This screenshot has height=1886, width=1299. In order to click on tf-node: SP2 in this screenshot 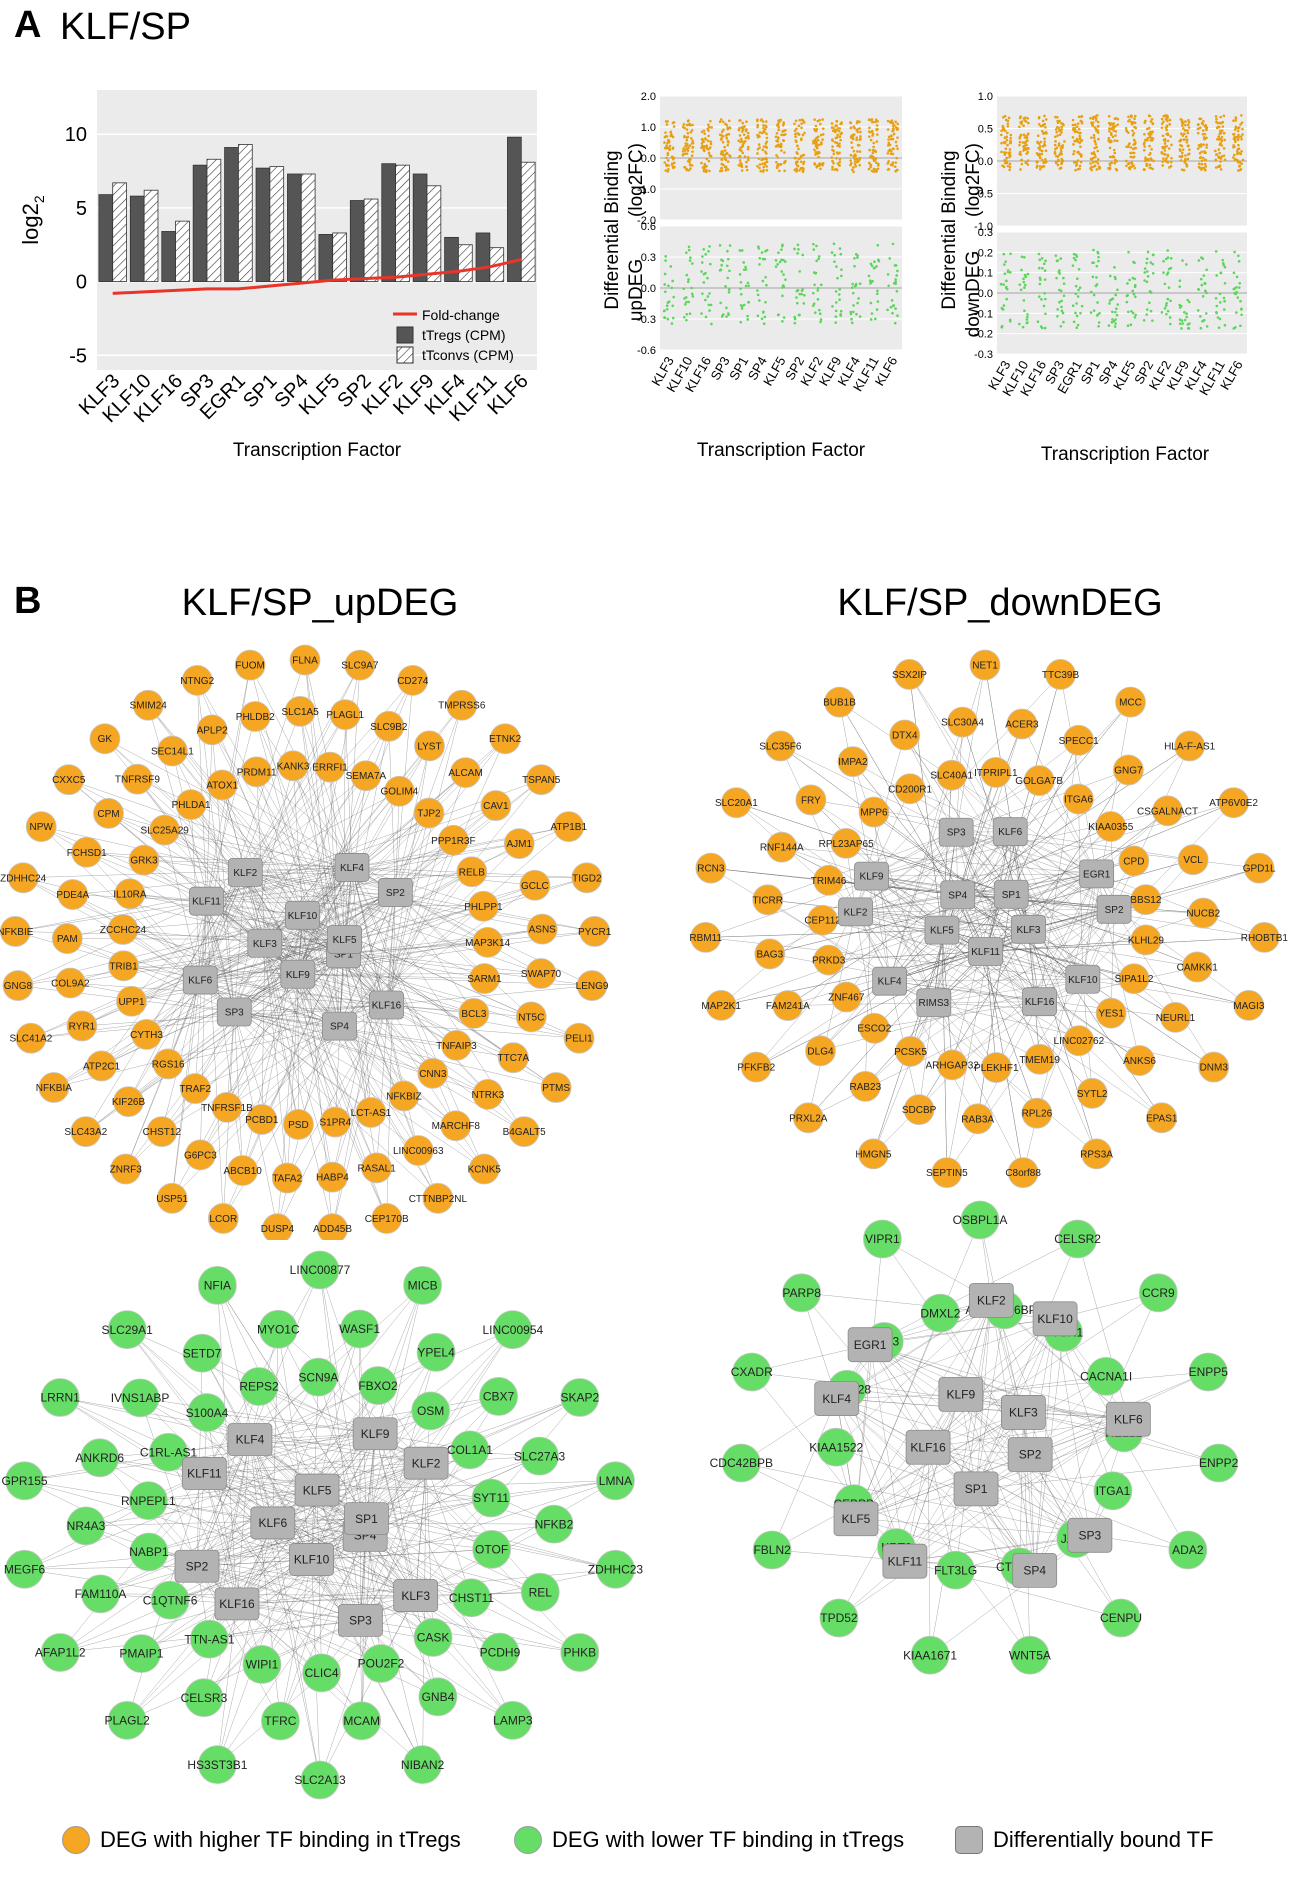, I will do `click(395, 892)`.